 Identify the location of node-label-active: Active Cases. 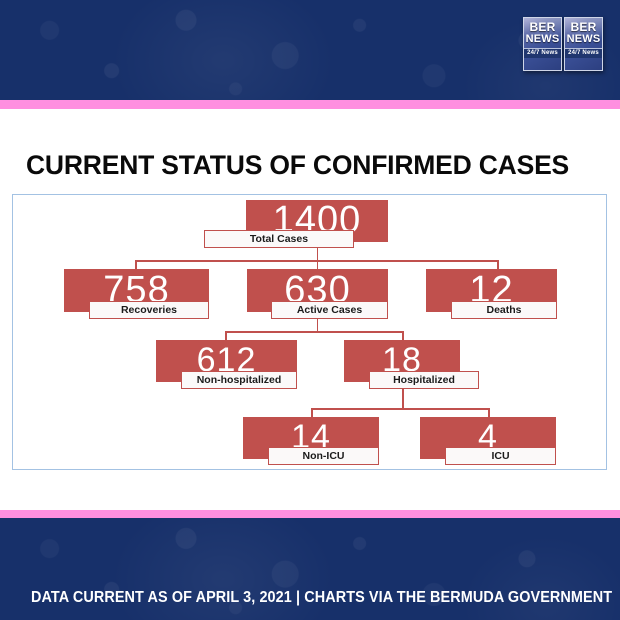
(329, 310).